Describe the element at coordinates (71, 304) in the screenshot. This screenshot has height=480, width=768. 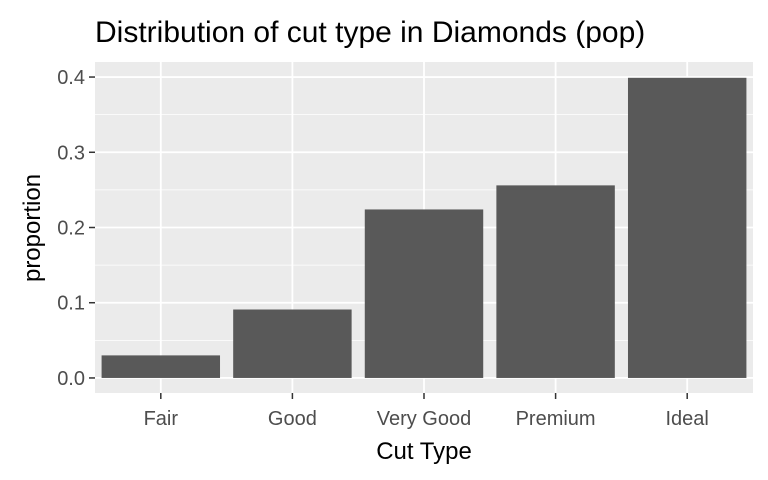
I see `y-tick-label: 0.1` at that location.